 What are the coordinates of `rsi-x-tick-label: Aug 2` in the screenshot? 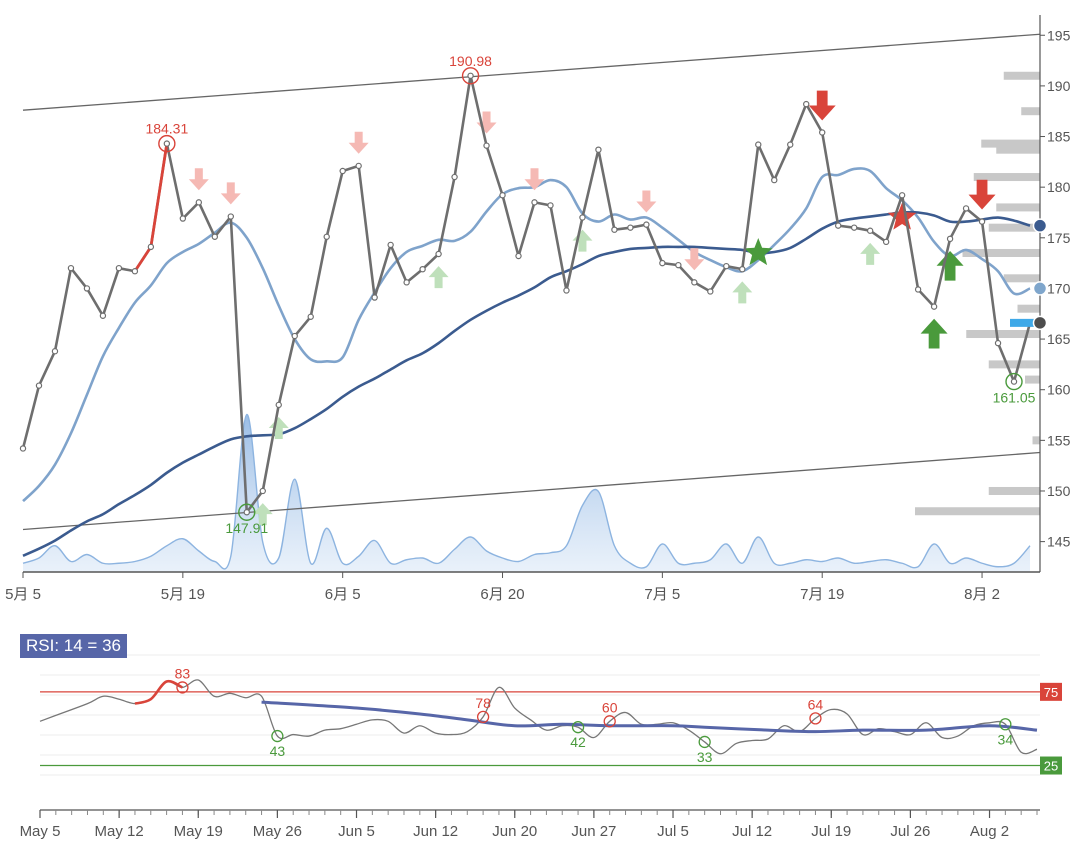 It's located at (989, 831).